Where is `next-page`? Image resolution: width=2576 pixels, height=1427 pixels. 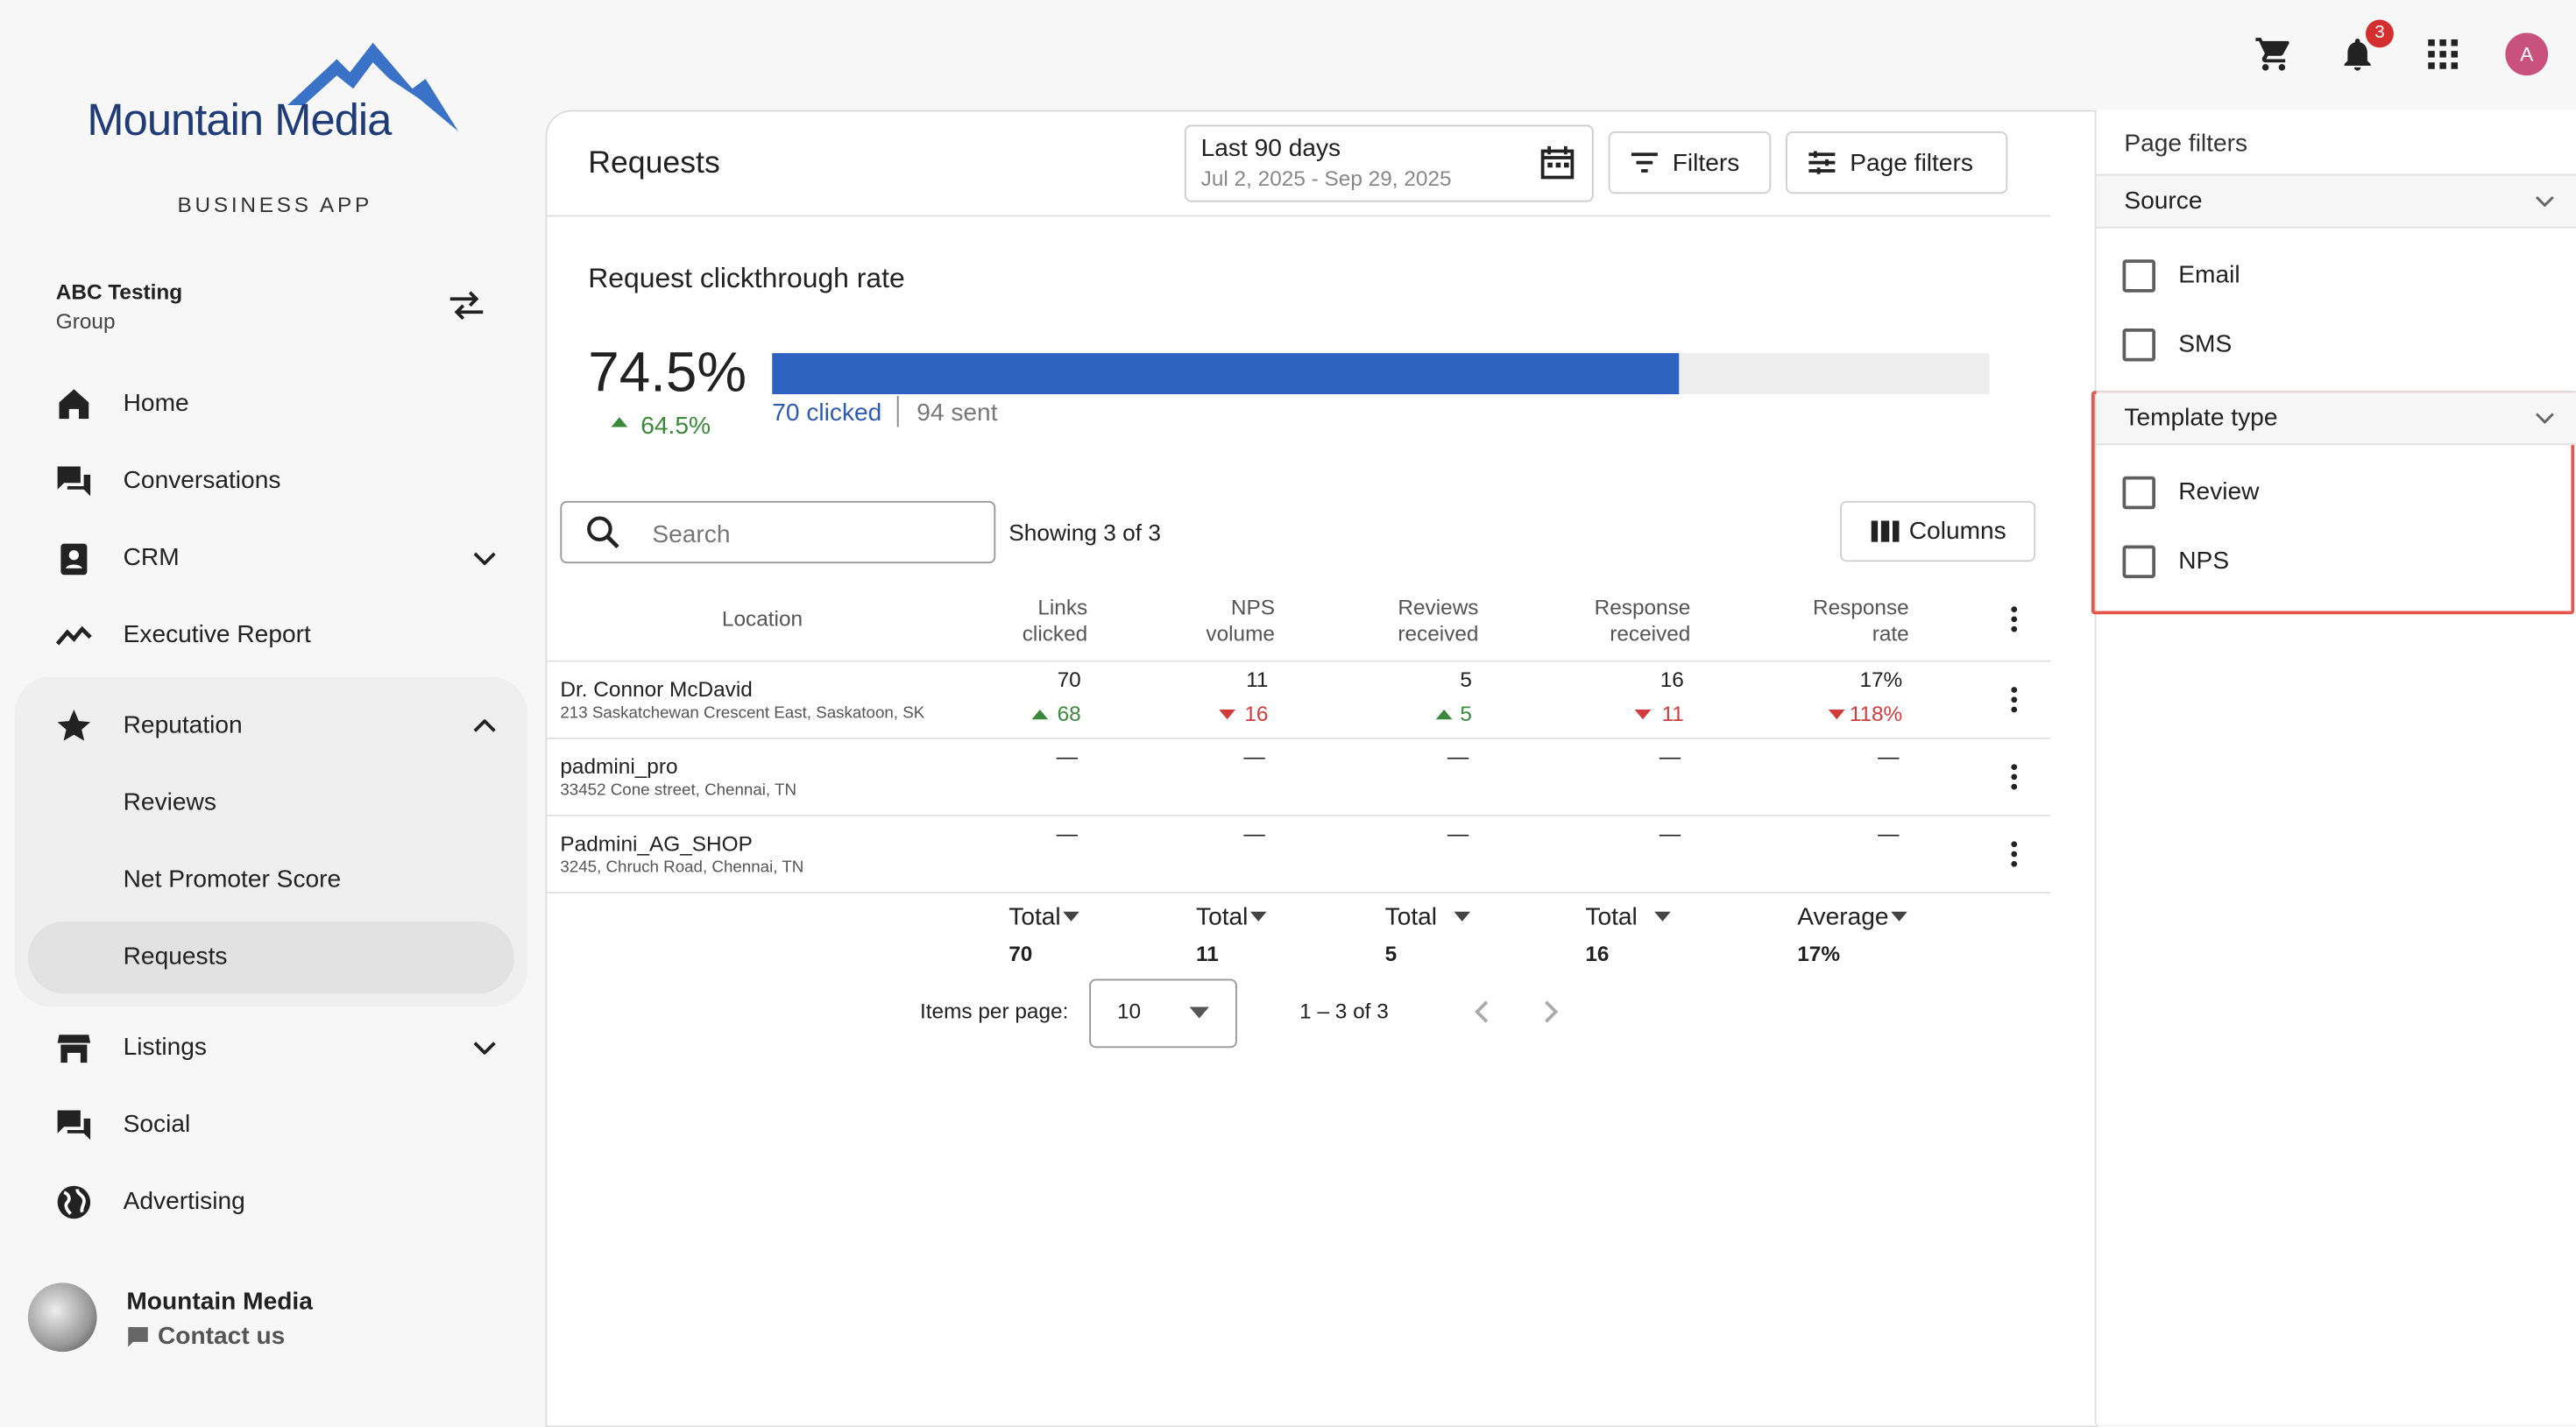
next-page is located at coordinates (1551, 1011).